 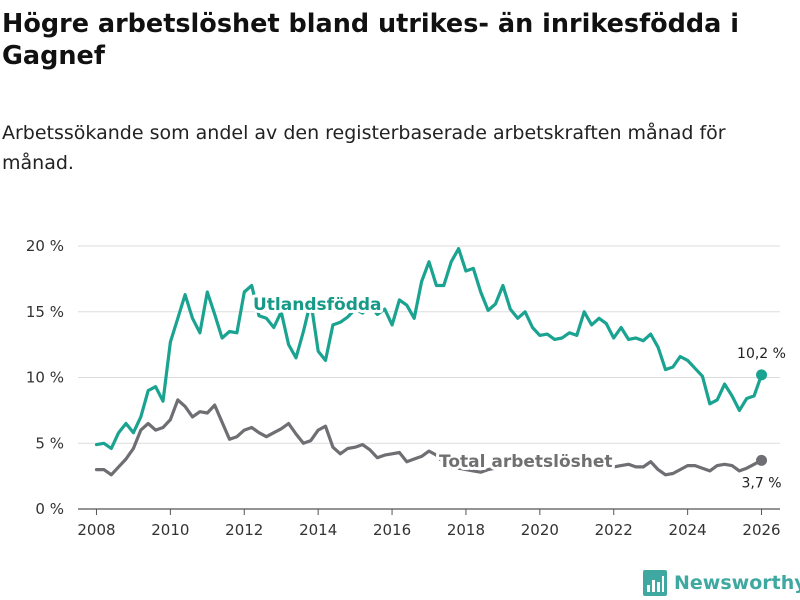 I want to click on y-tick-label: 20 %, so click(x=45, y=246).